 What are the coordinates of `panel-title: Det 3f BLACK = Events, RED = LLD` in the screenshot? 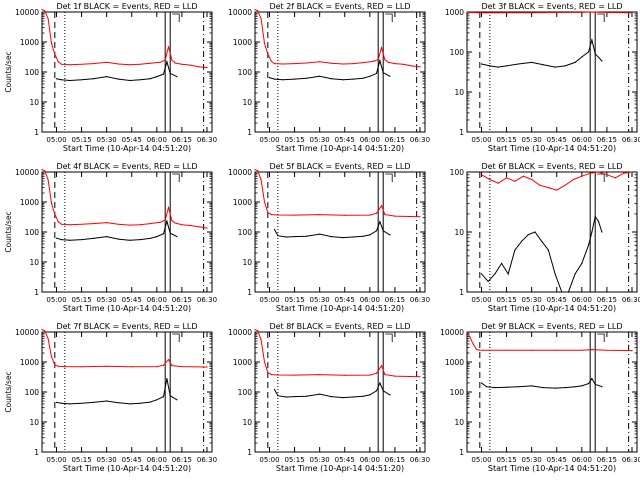 It's located at (551, 6).